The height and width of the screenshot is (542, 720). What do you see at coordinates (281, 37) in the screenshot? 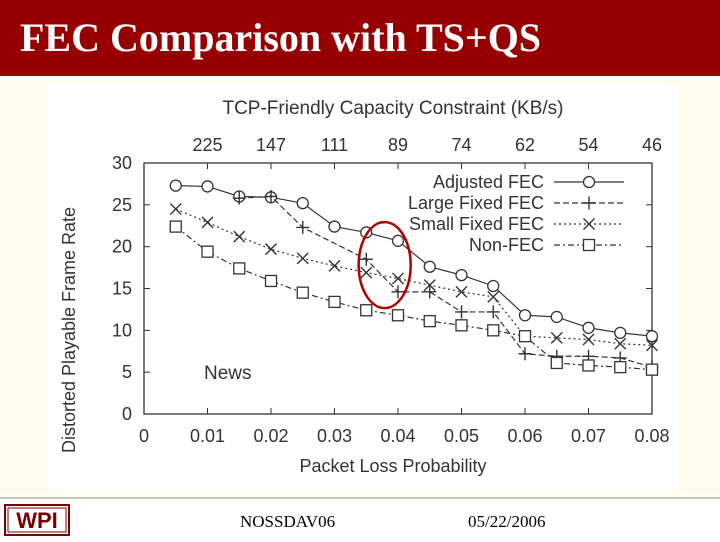
I see `slide-title: FEC Comparison with TS+QS` at bounding box center [281, 37].